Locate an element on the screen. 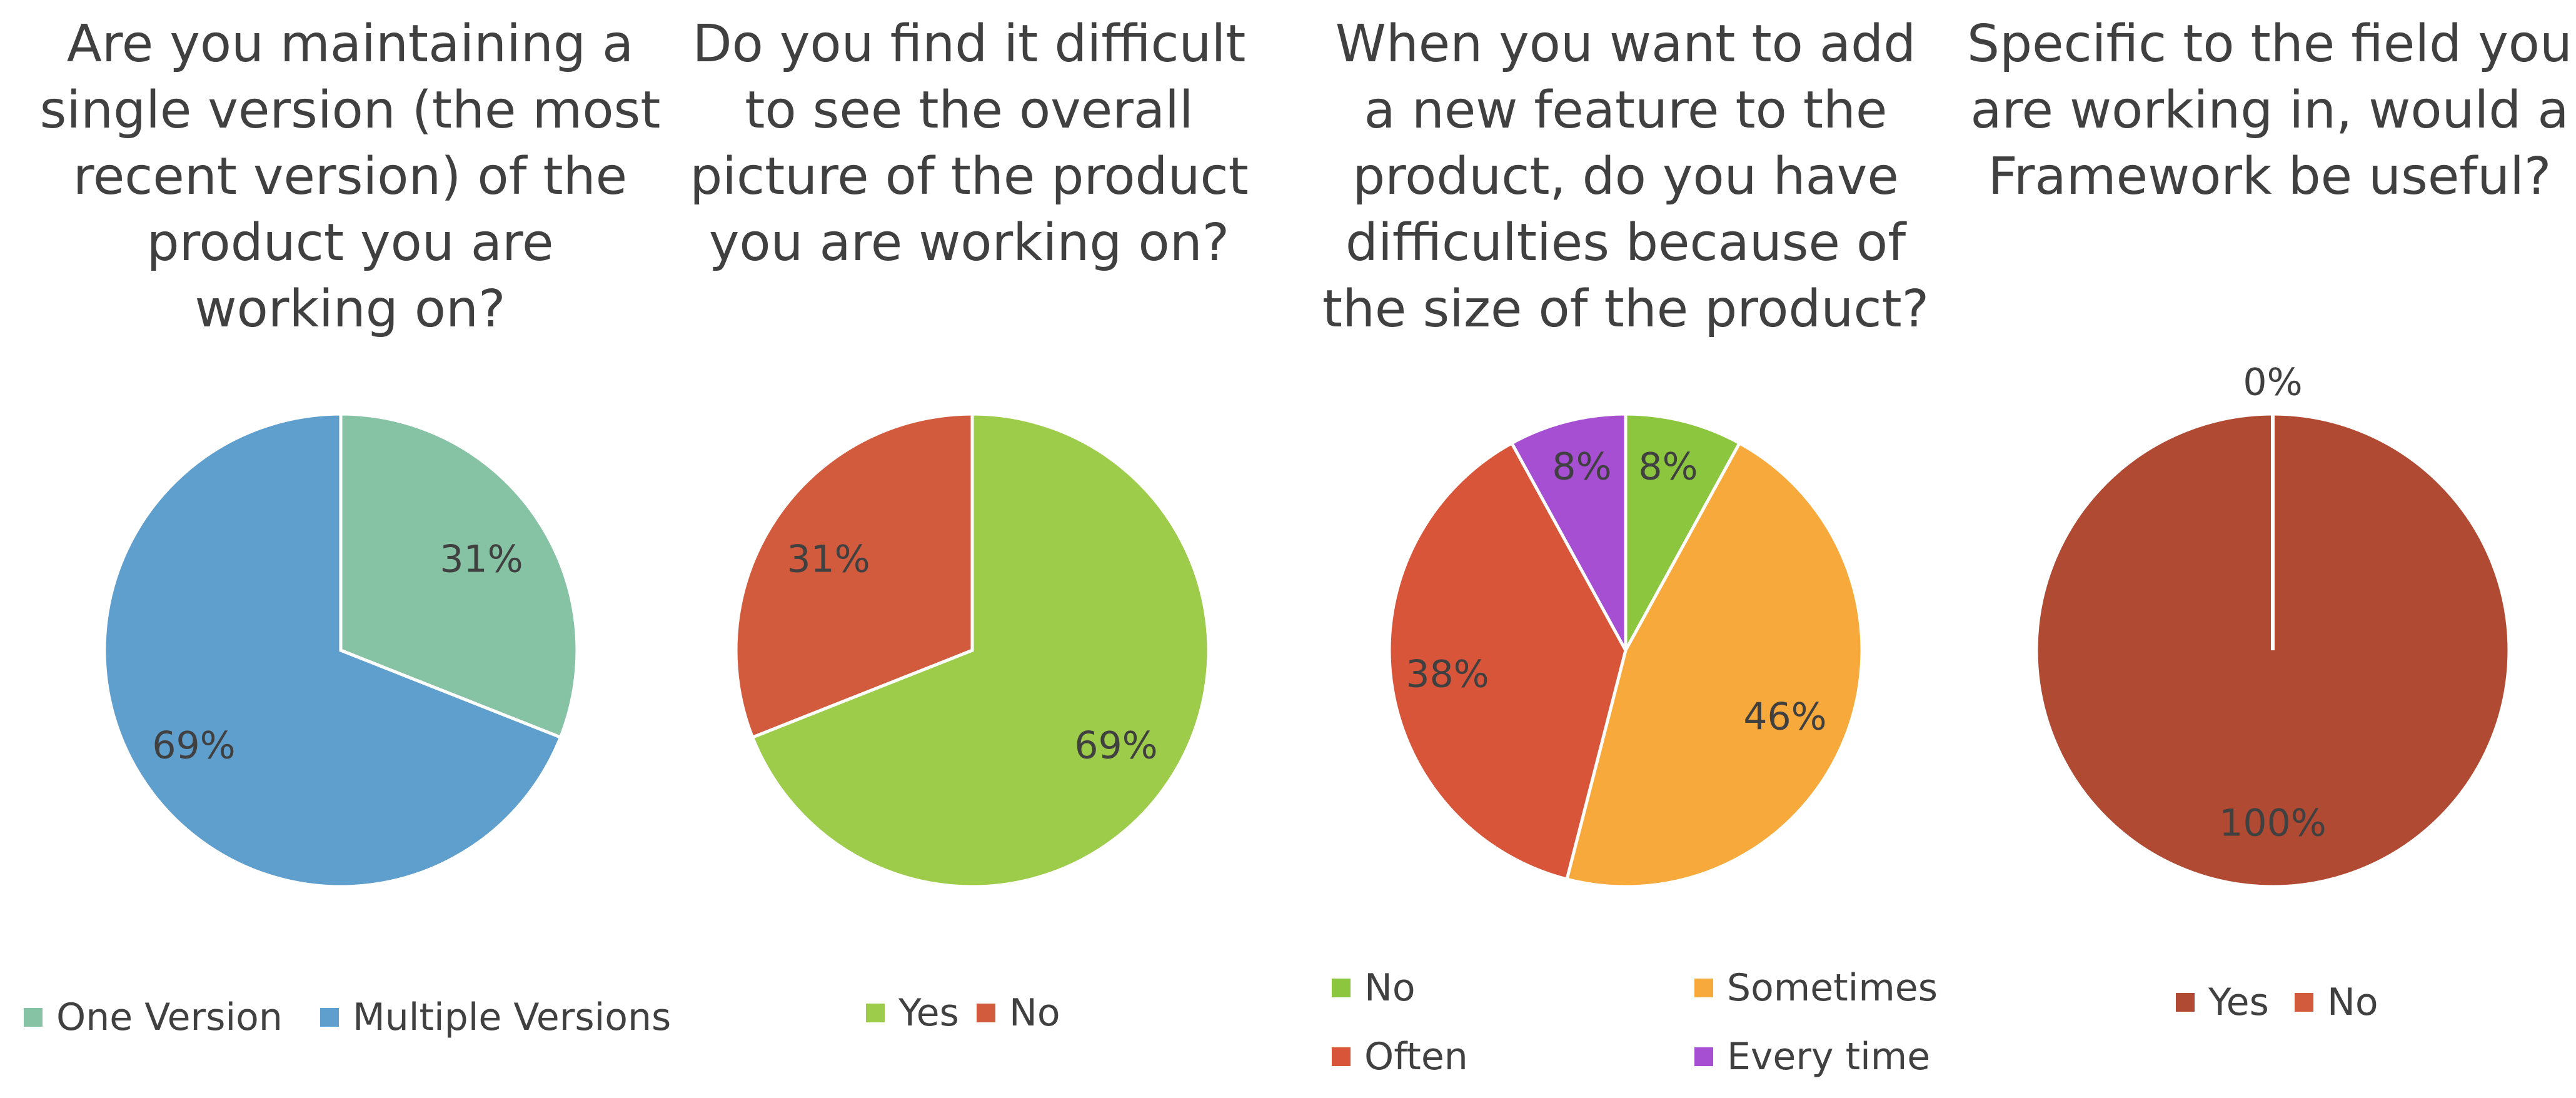  data-label: 46% is located at coordinates (1784, 717).